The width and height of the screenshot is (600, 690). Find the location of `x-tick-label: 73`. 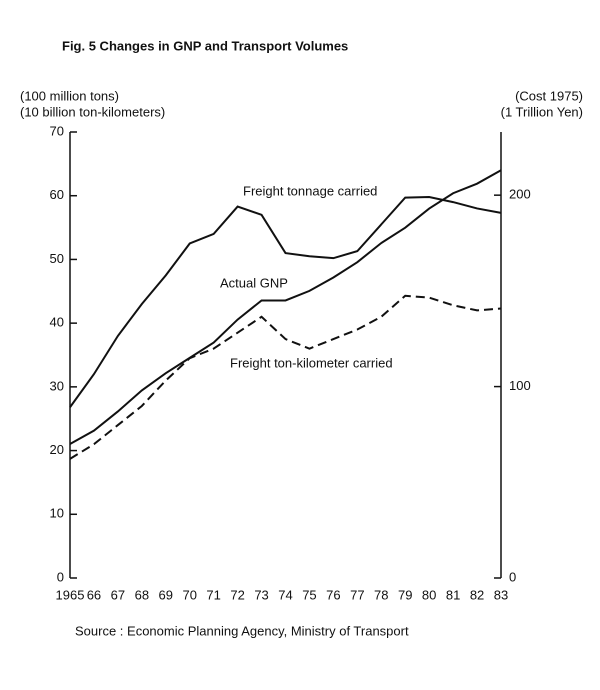

x-tick-label: 73 is located at coordinates (261, 594).